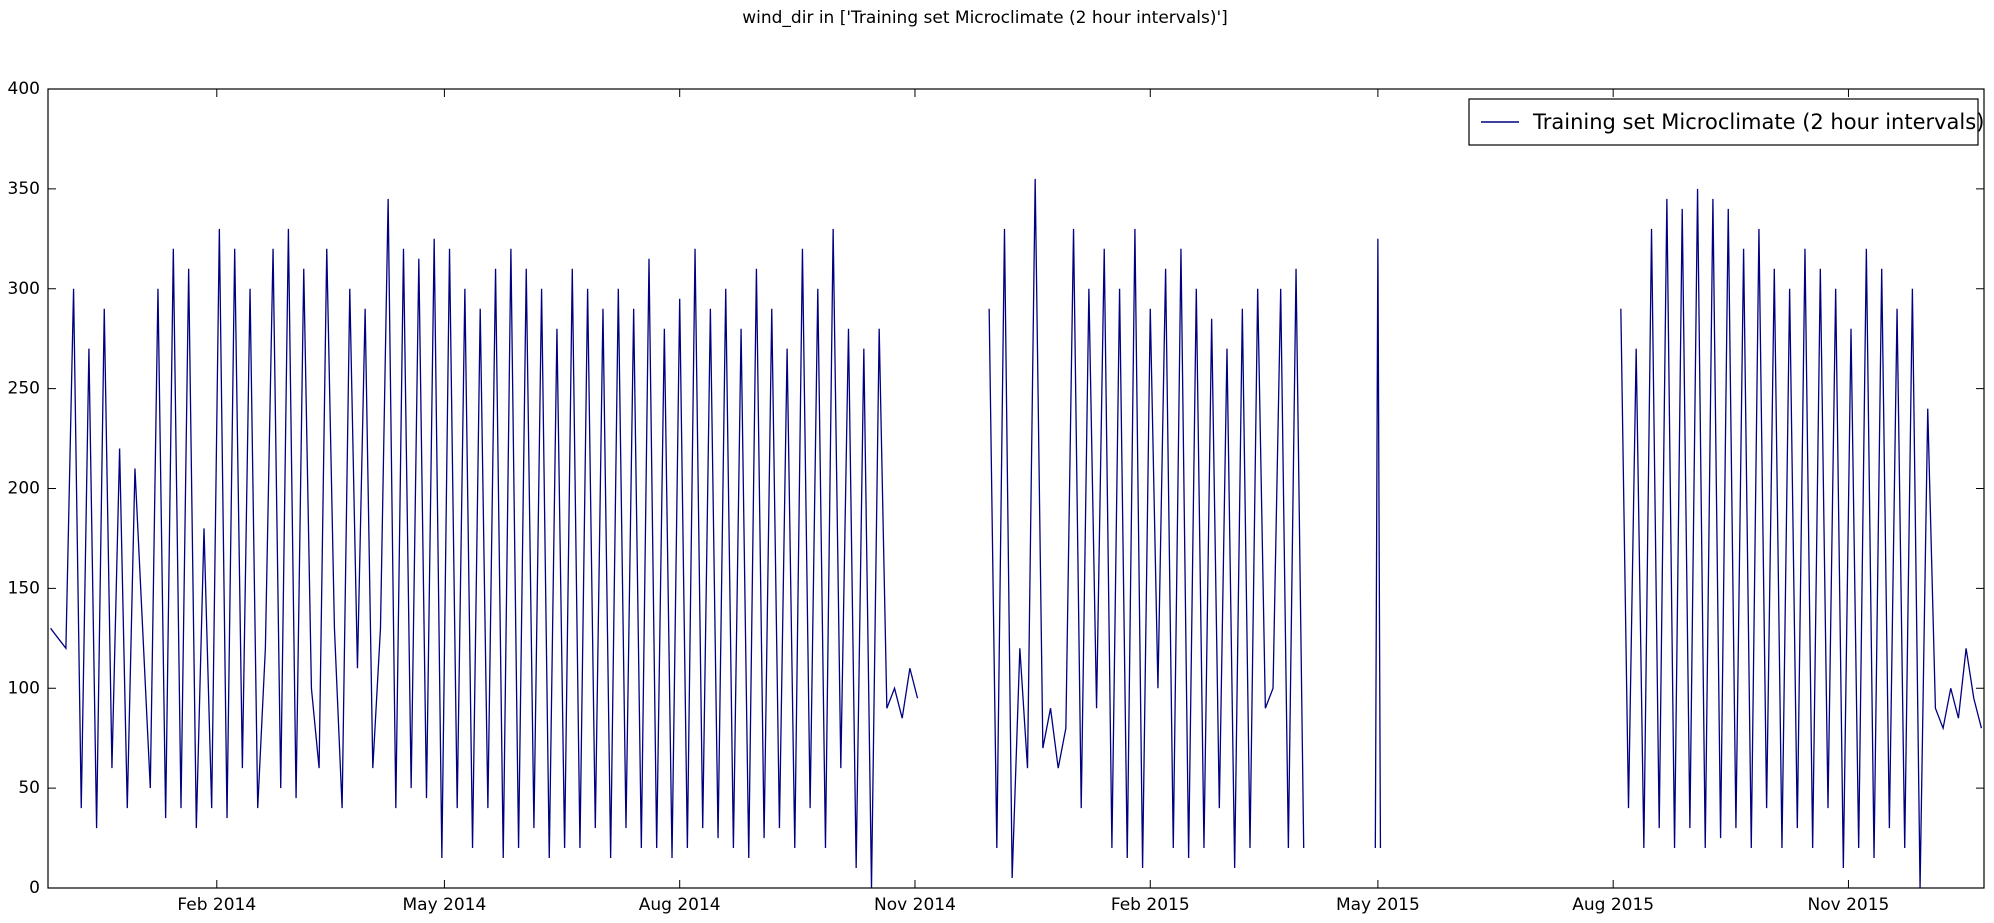 The height and width of the screenshot is (923, 1994). Describe the element at coordinates (1849, 905) in the screenshot. I see `x-tick-label: Nov 2015` at that location.